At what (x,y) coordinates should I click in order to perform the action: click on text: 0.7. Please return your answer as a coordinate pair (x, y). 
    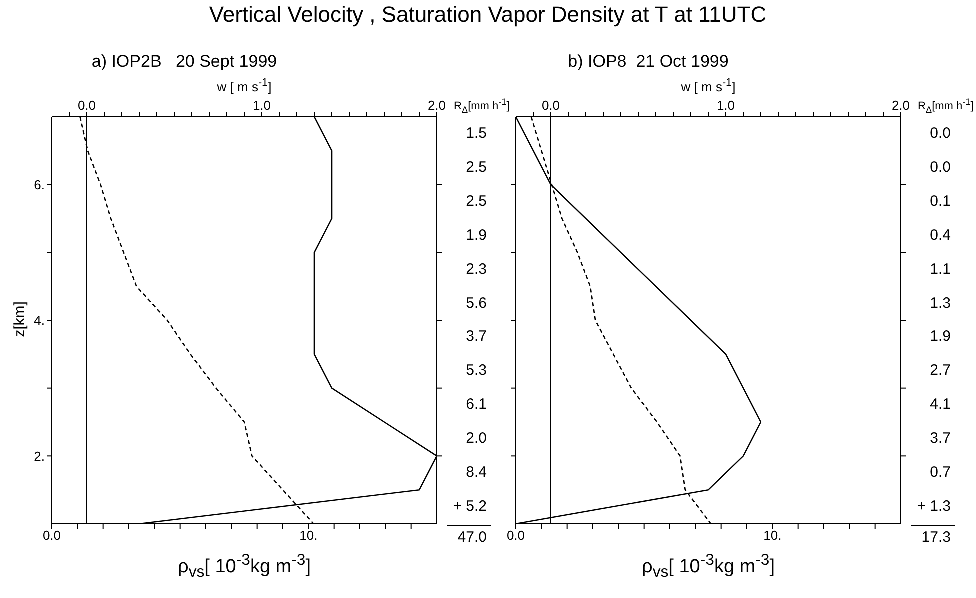
    Looking at the image, I should click on (940, 473).